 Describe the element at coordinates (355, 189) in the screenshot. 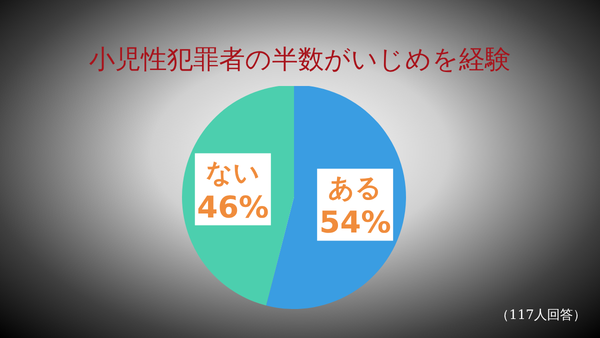

I see `slice-label: ある` at that location.